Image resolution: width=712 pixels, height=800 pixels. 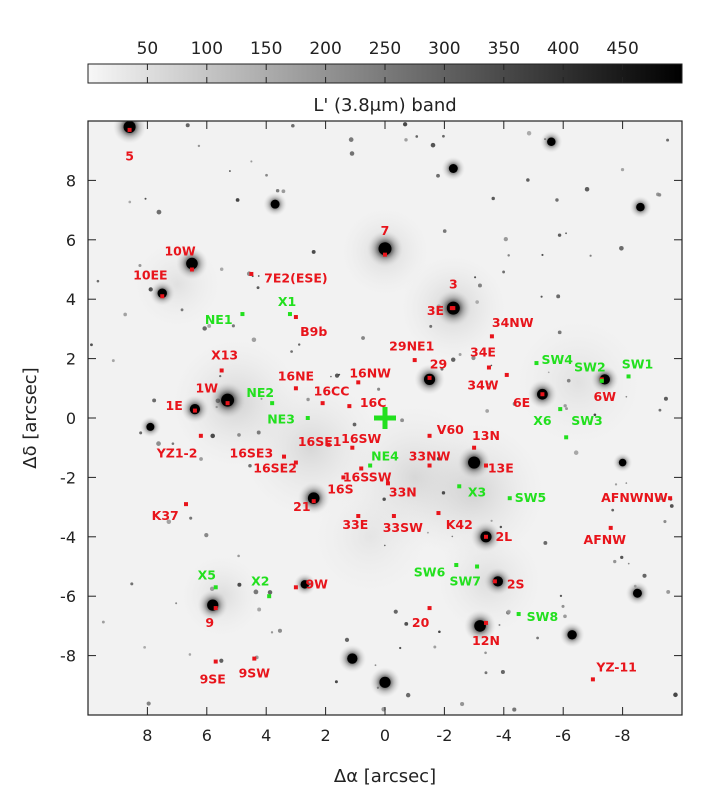 I want to click on source-label: 16SSW, so click(x=367, y=476).